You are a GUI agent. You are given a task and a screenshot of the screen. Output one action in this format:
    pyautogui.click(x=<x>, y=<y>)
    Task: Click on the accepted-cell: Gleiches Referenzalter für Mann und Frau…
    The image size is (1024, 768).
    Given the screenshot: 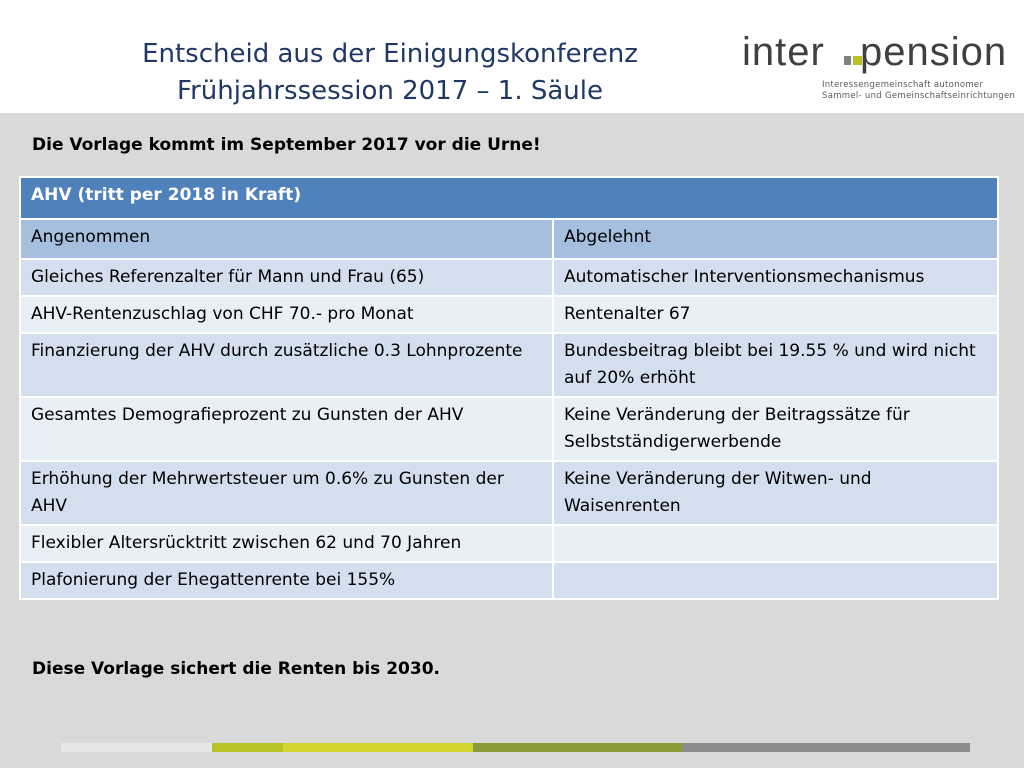 What is the action you would take?
    pyautogui.click(x=286, y=277)
    